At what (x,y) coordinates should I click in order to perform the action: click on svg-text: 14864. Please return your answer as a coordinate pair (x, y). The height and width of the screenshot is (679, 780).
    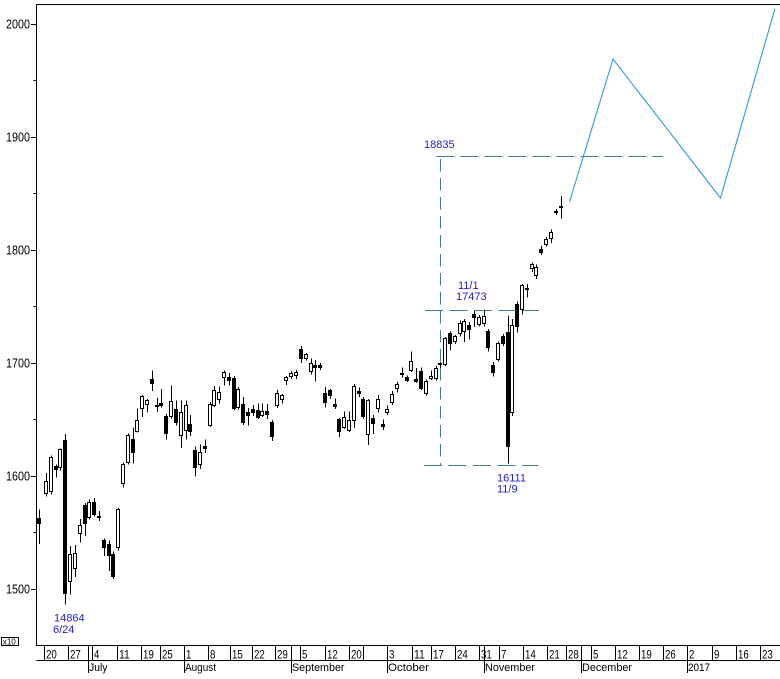
    Looking at the image, I should click on (69, 619).